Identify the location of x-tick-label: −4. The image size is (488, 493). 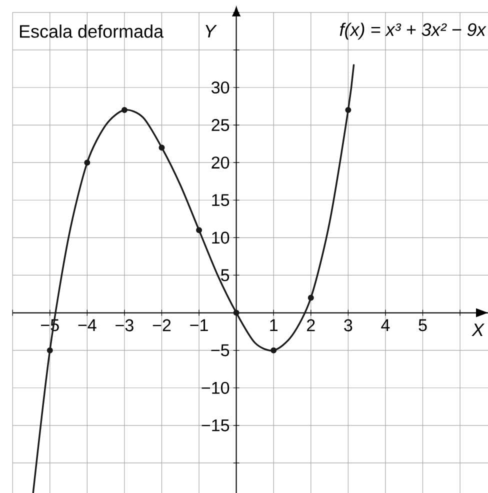
(87, 325).